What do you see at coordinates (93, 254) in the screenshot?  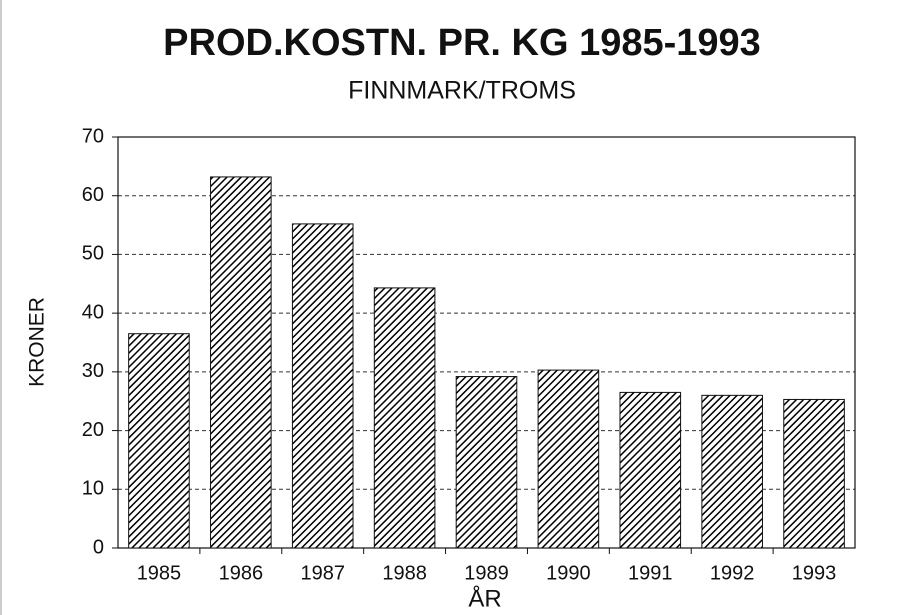 I see `y-tick-label: 50` at bounding box center [93, 254].